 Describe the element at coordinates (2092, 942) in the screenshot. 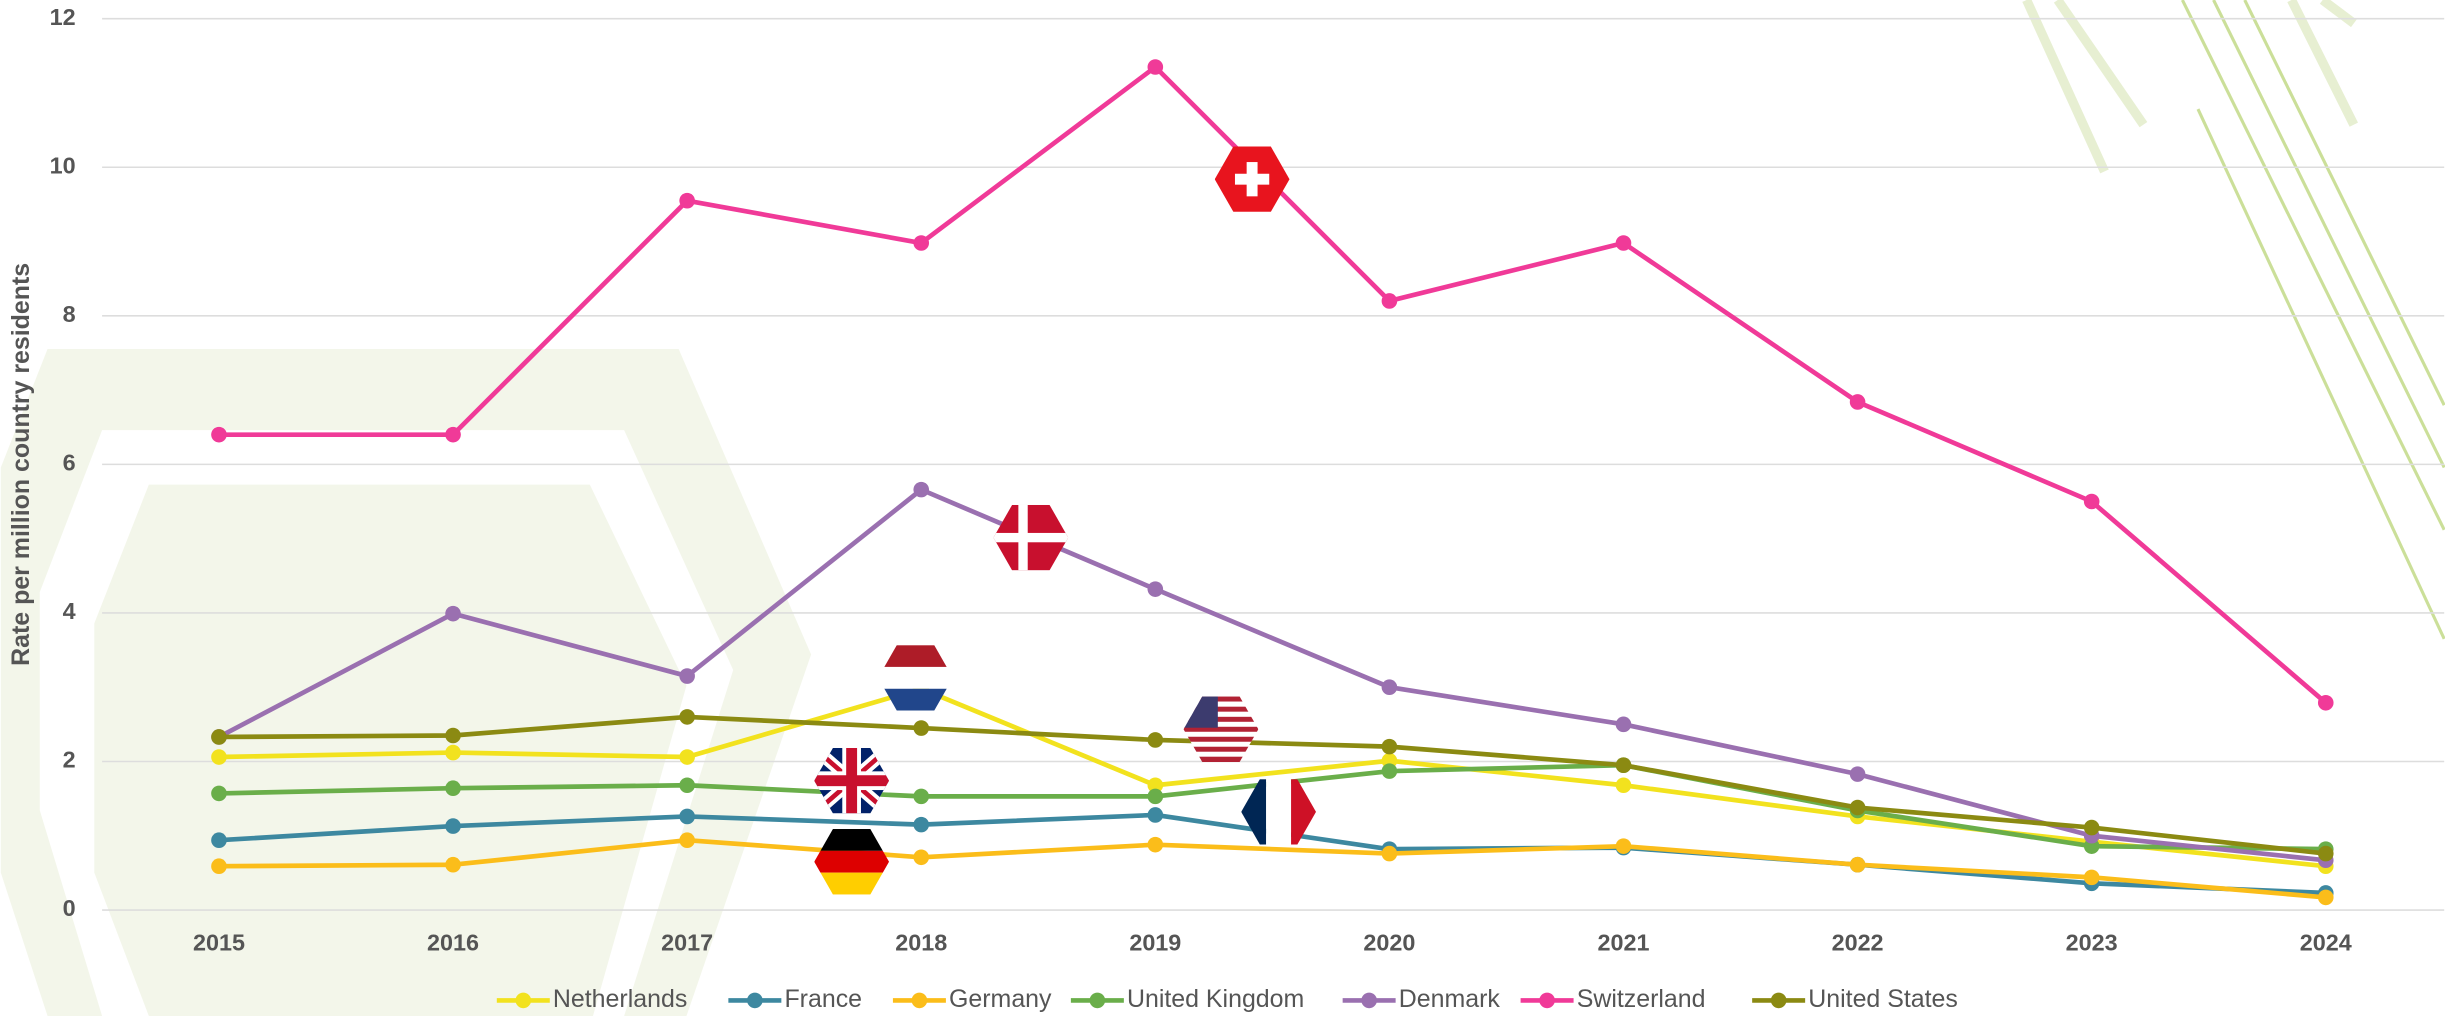

I see `x-tick-label: 2023` at that location.